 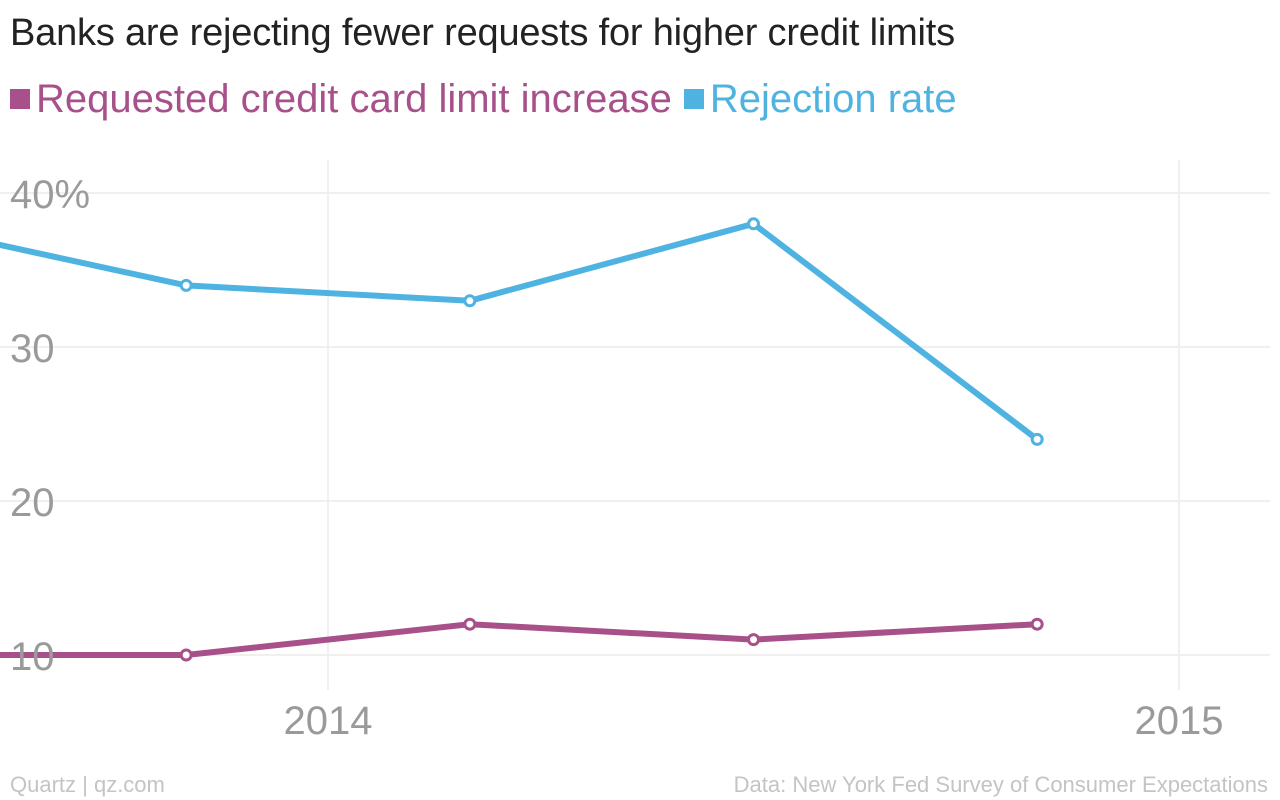 What do you see at coordinates (50, 195) in the screenshot?
I see `y-tick-label-40: 40%` at bounding box center [50, 195].